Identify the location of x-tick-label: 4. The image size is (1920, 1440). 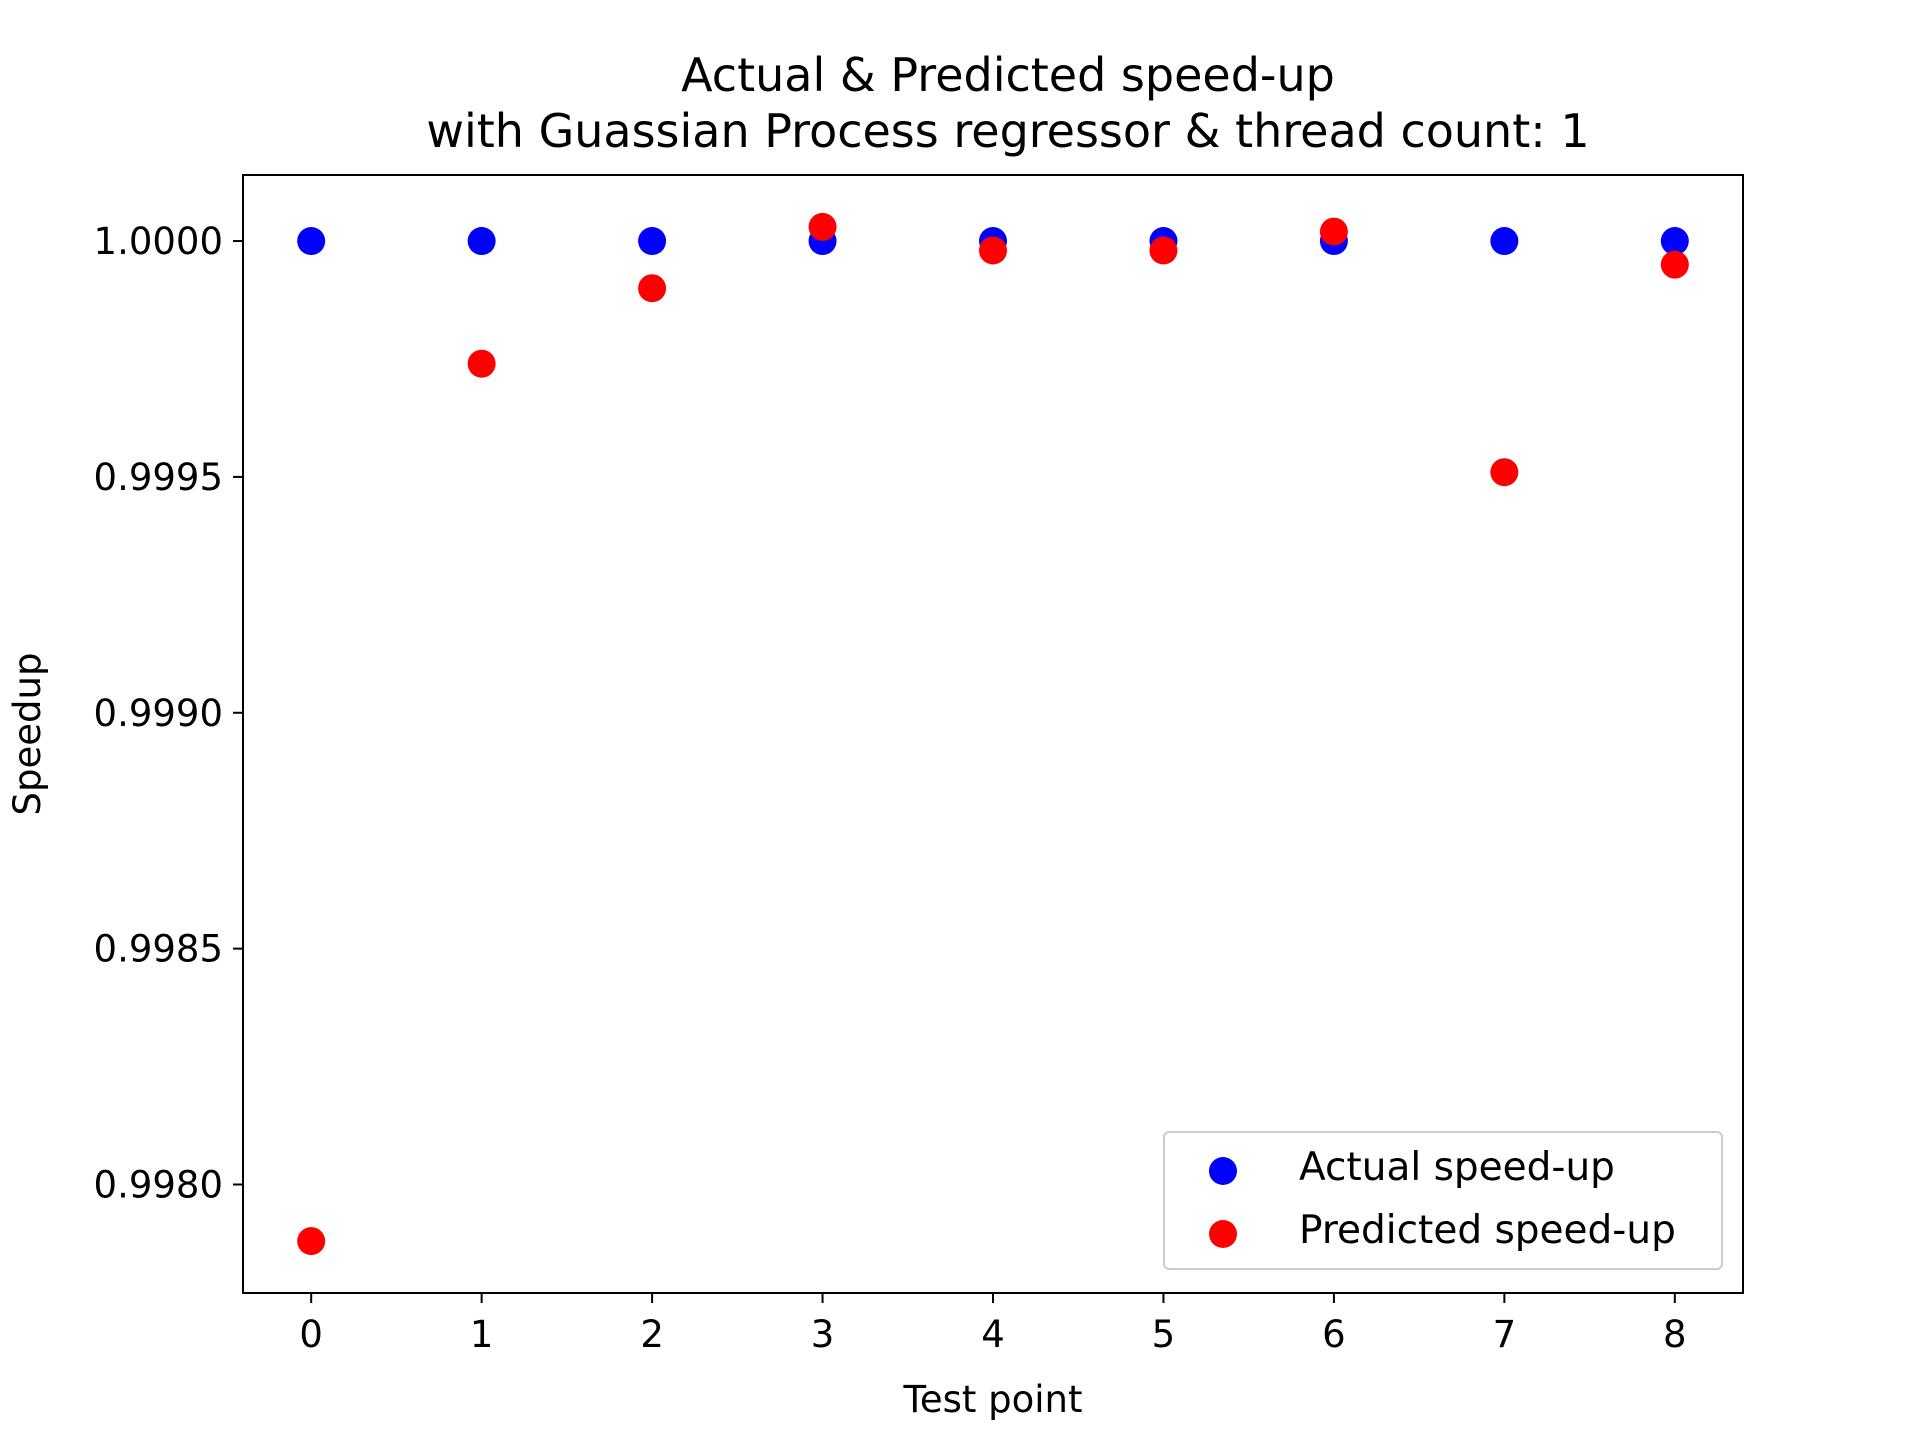
(993, 1334).